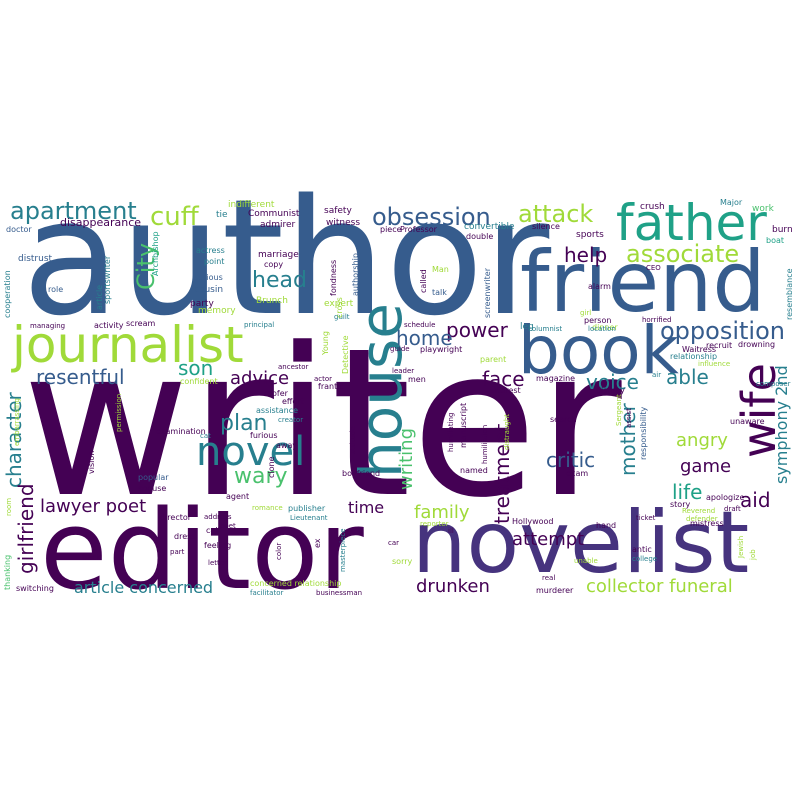 This screenshot has width=800, height=800. What do you see at coordinates (694, 356) in the screenshot?
I see `word-relationship: relationship` at bounding box center [694, 356].